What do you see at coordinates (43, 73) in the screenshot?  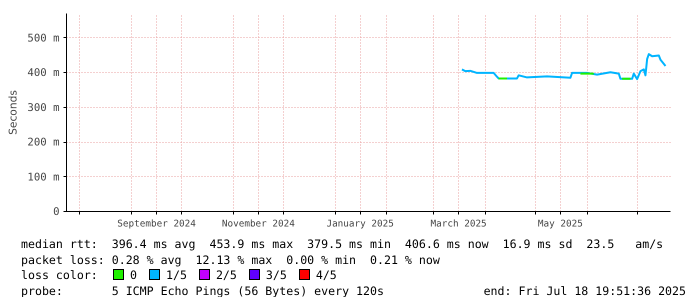 I see `y-tick-label: 400 m` at bounding box center [43, 73].